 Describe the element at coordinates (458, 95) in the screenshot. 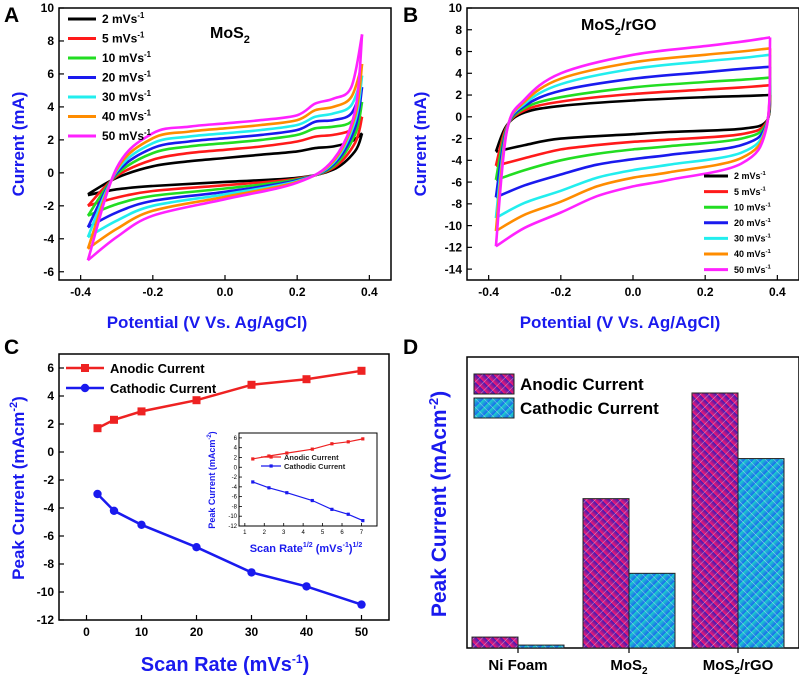

I see `panel-b-ytick-label: 2` at that location.